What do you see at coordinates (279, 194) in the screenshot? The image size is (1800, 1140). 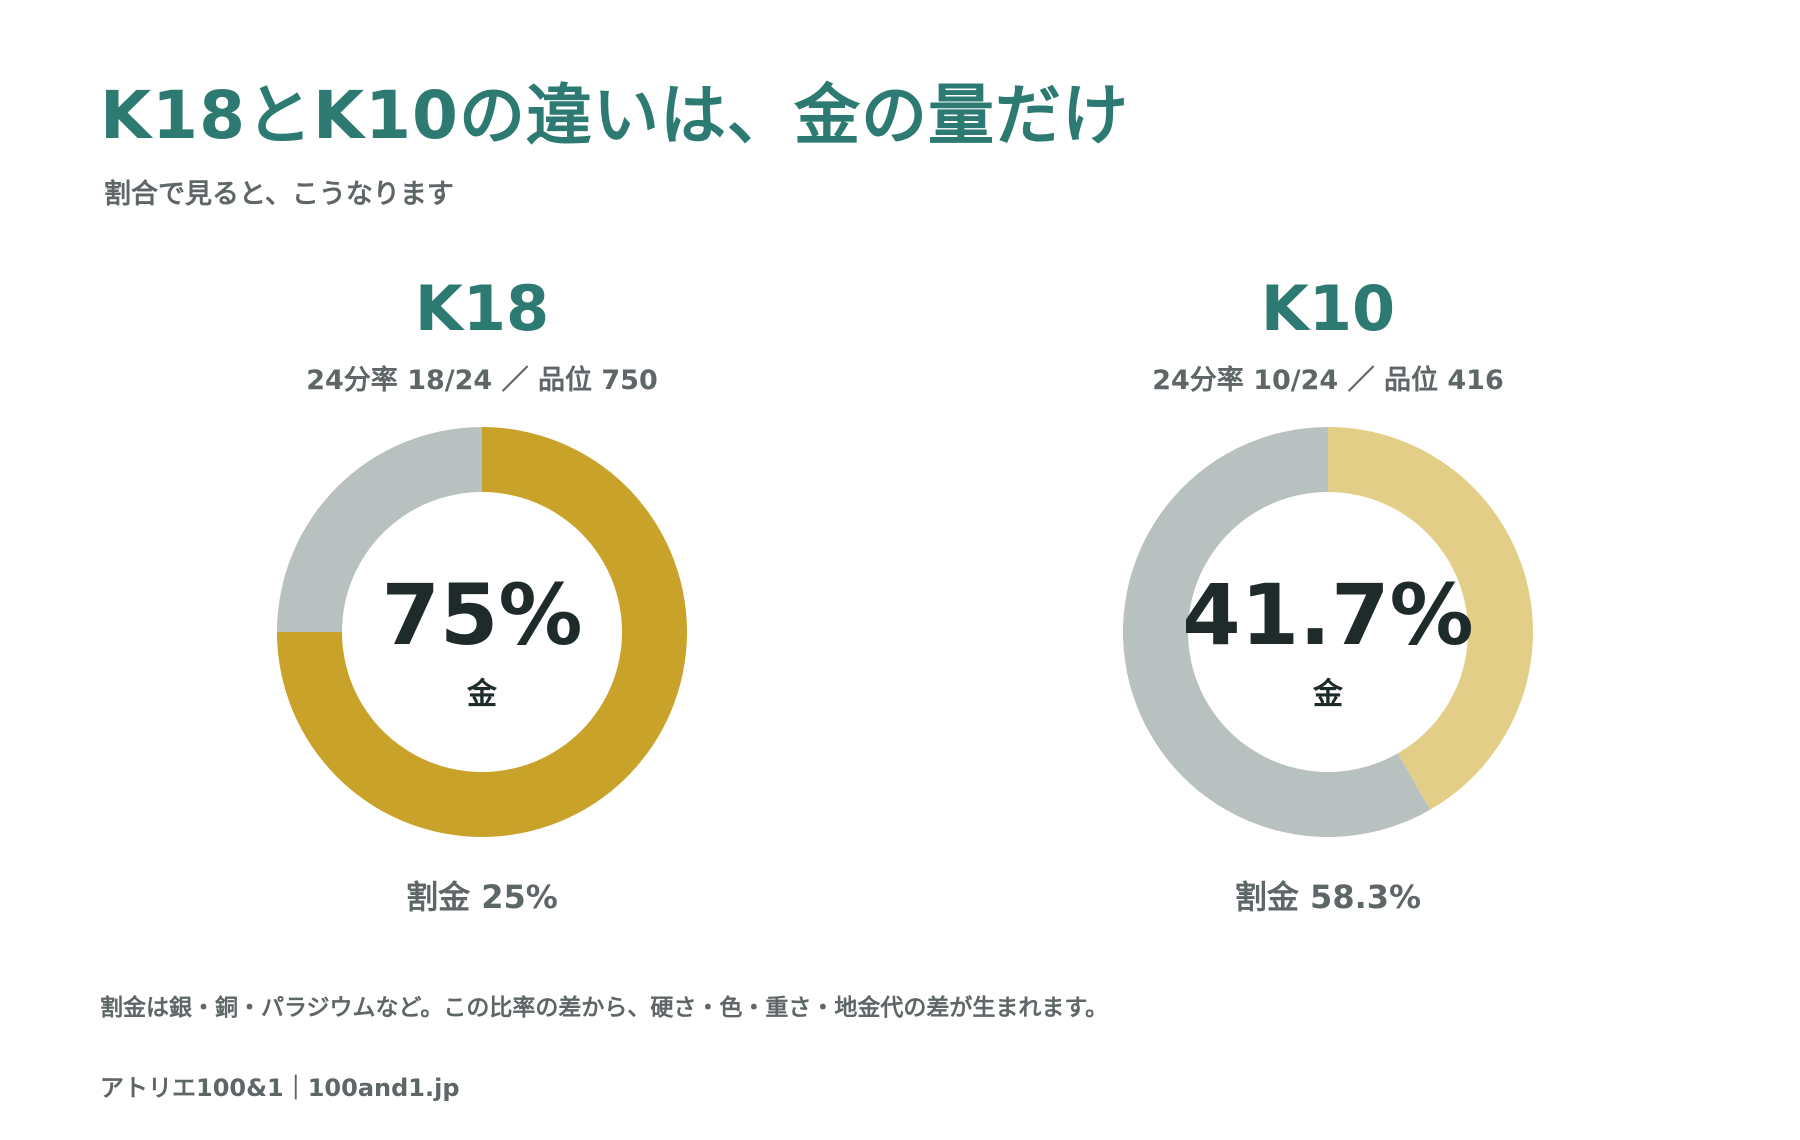 I see `page-subtitle: 割合で見ると、こうなります` at bounding box center [279, 194].